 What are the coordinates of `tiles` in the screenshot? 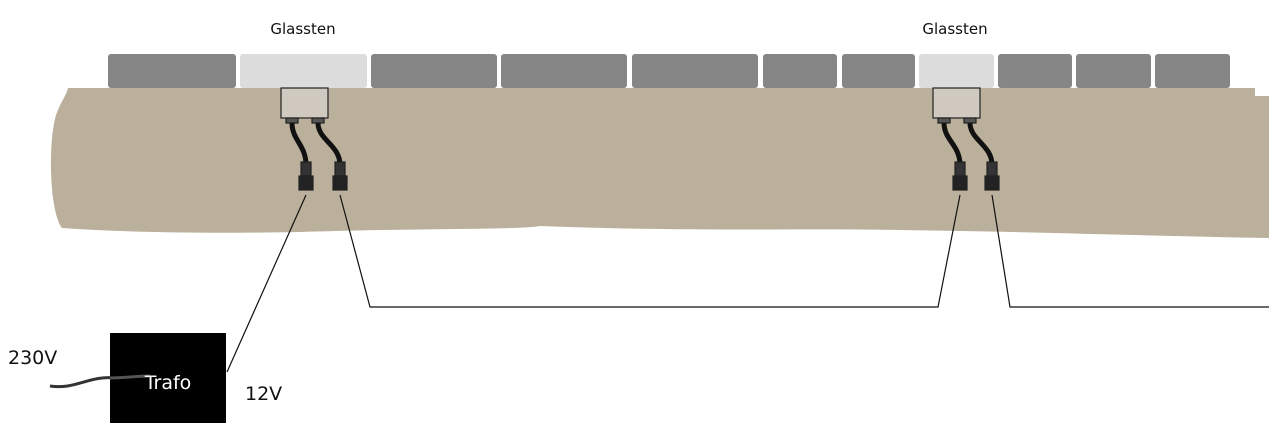 It's located at (669, 71).